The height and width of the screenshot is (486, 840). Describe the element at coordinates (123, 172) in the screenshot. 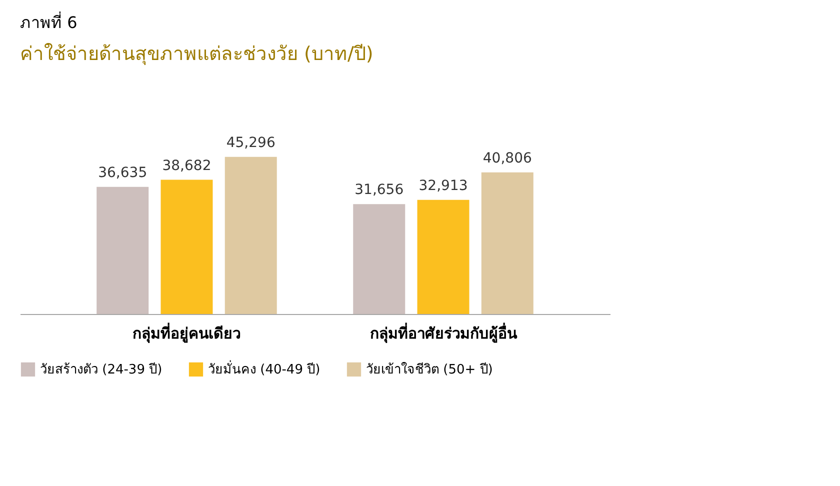

I see `data-label: 36,635` at that location.